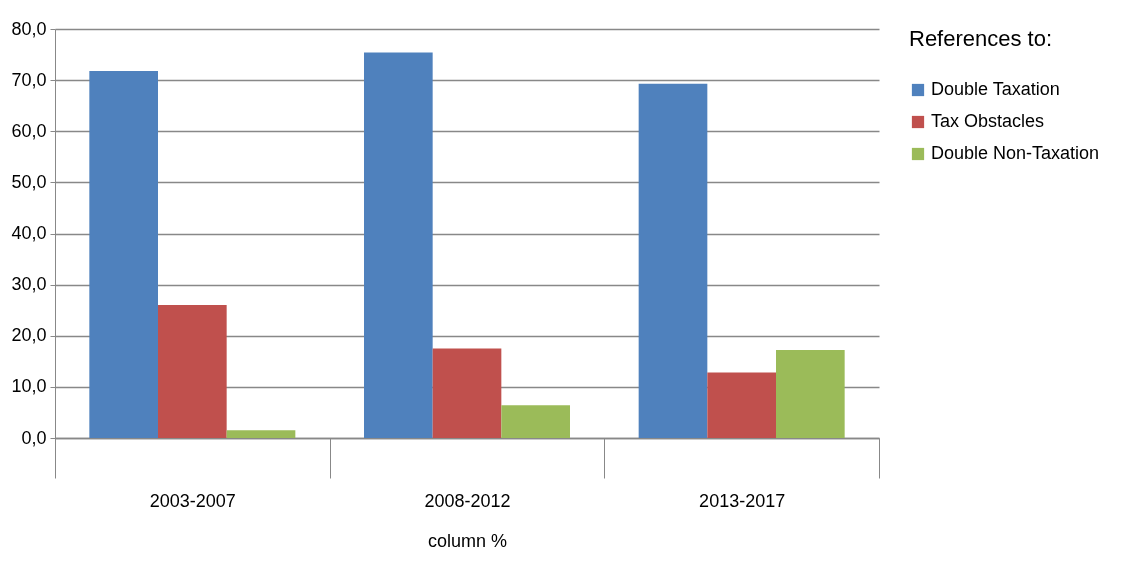 The image size is (1130, 580). What do you see at coordinates (29, 28) in the screenshot?
I see `y-tick-label: 80,0` at bounding box center [29, 28].